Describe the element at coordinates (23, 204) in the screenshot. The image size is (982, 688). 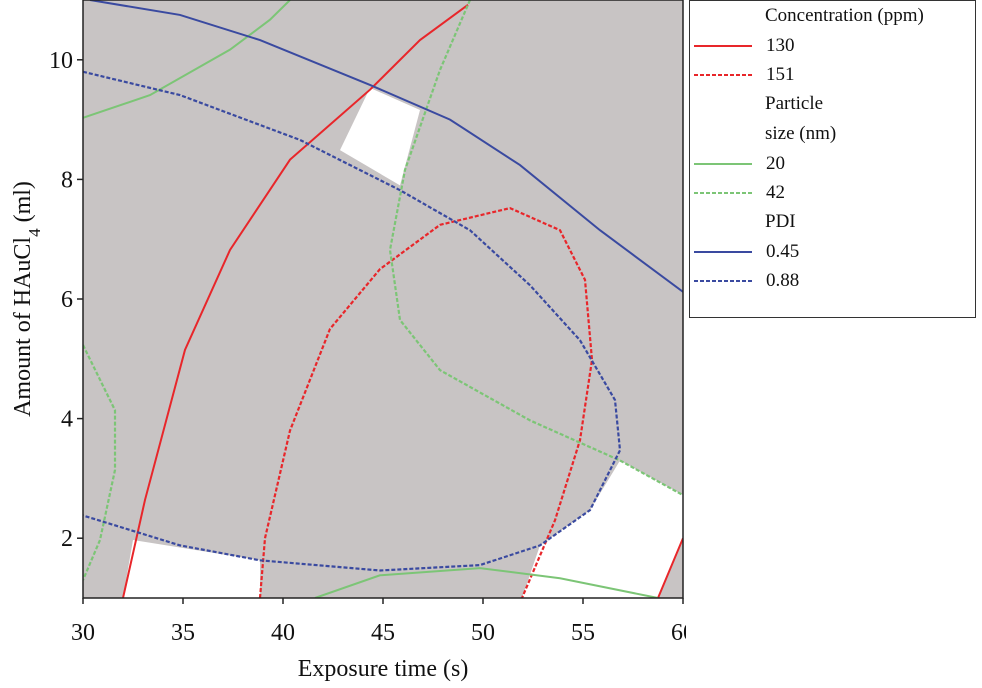
I see `y-axis-label-part: (ml)` at that location.